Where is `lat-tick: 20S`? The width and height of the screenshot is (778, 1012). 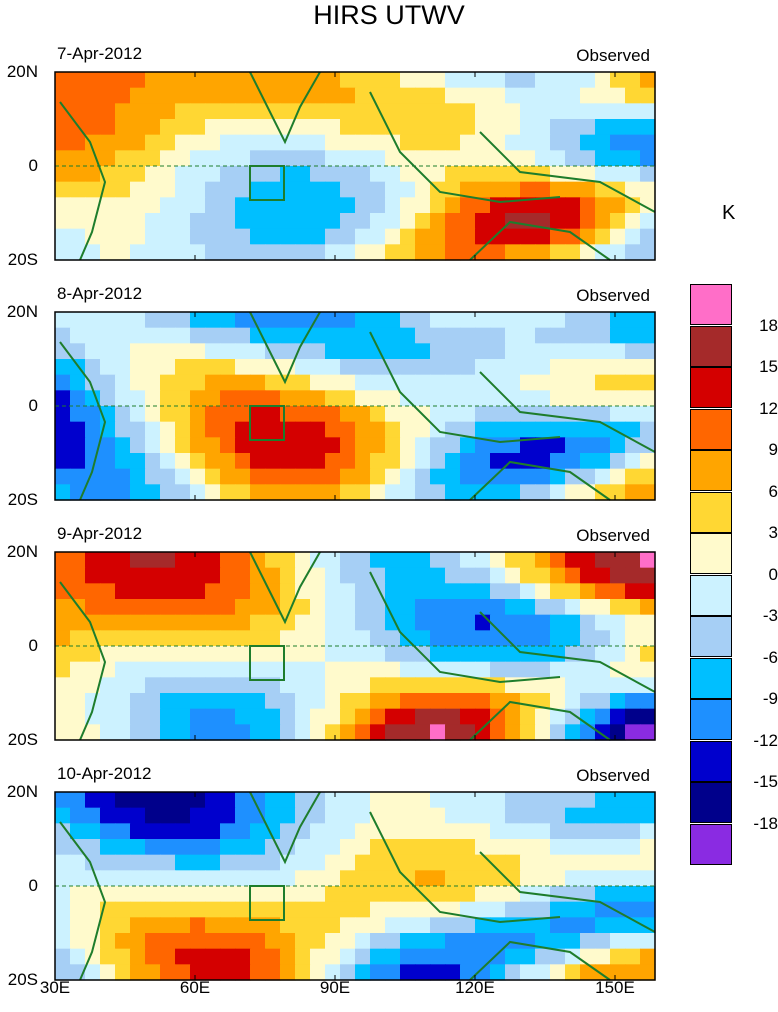
lat-tick: 20S is located at coordinates (22, 739).